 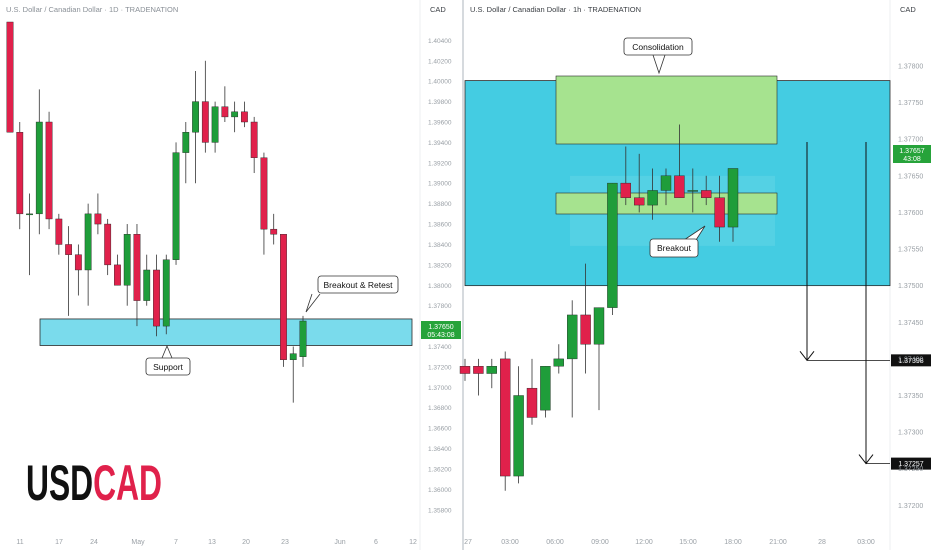 What do you see at coordinates (440, 184) in the screenshot?
I see `left-price-tick: 1.39000` at bounding box center [440, 184].